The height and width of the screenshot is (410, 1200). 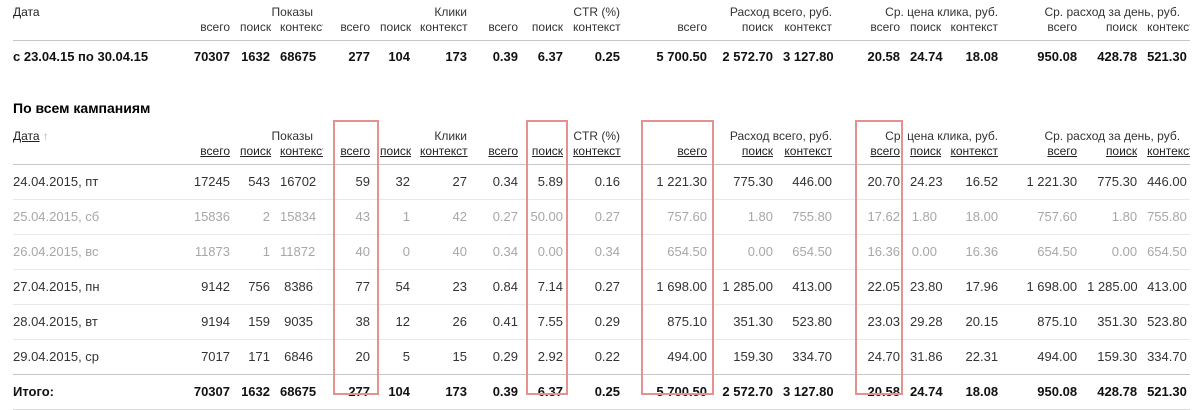 What do you see at coordinates (884, 356) in the screenshot?
I see `value-cell: 24.70` at bounding box center [884, 356].